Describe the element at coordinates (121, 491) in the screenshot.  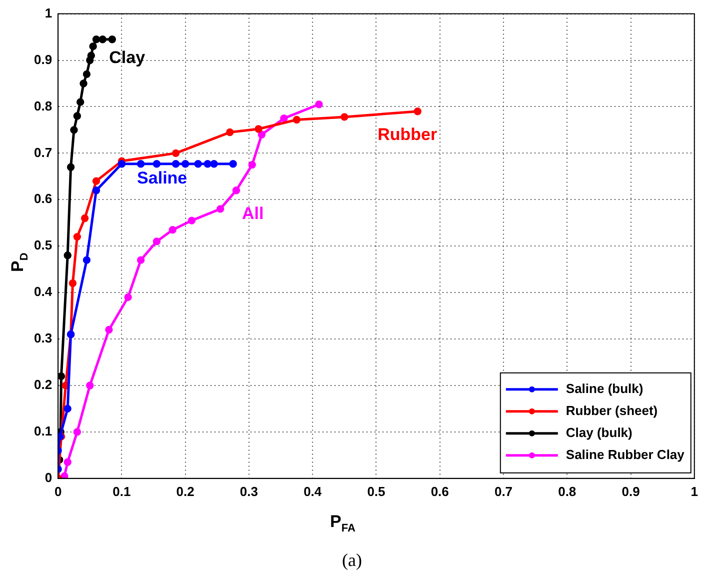
I see `x-tick-label: 0.1` at that location.